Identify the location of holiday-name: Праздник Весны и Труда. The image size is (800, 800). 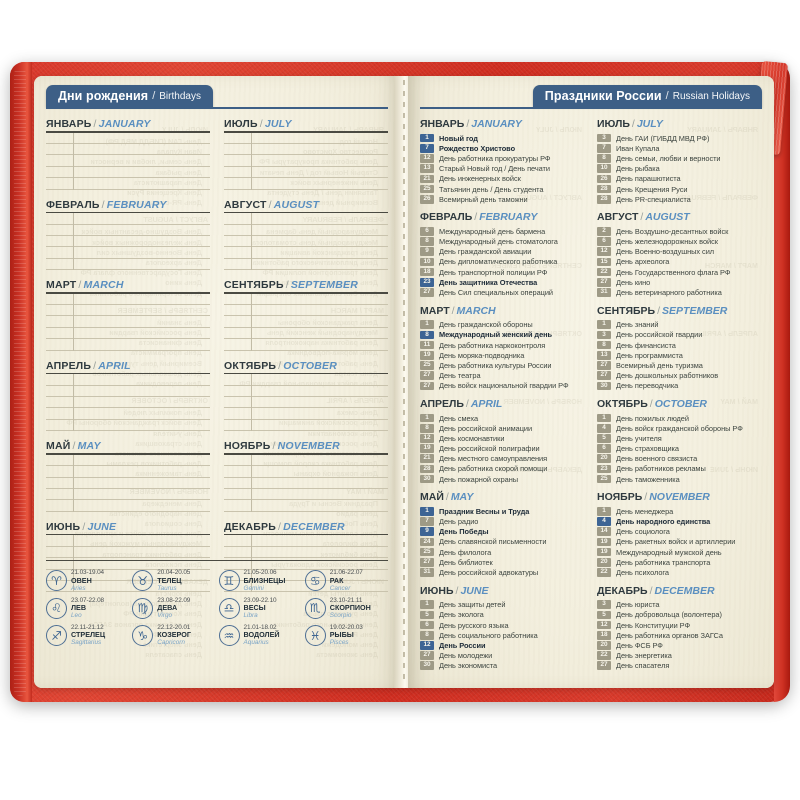
(484, 511).